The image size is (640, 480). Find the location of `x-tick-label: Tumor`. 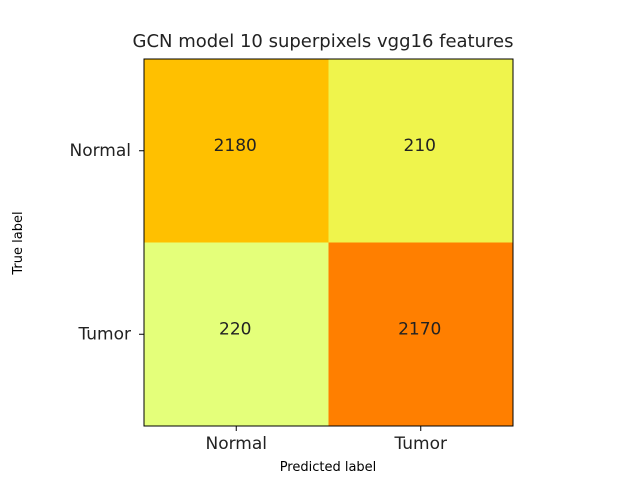

x-tick-label: Tumor is located at coordinates (420, 444).